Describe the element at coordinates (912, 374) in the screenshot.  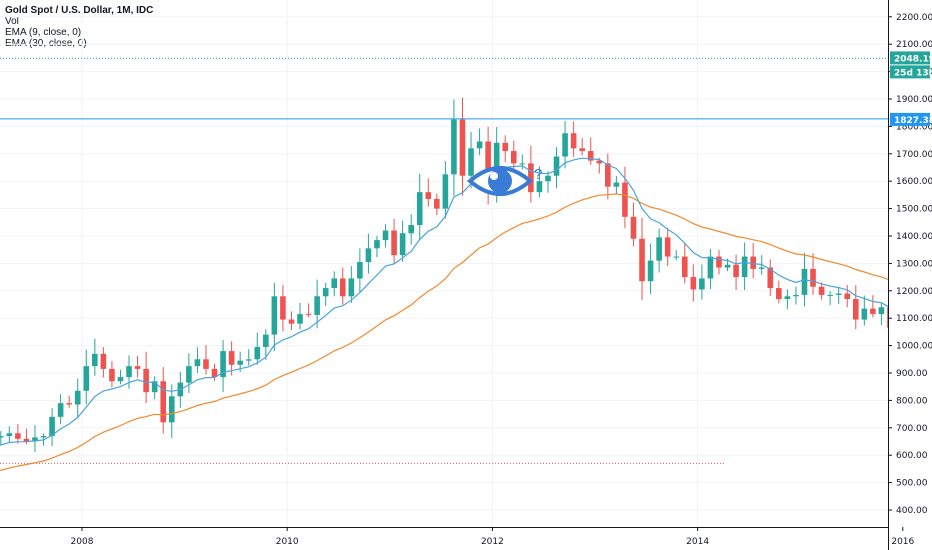
I see `price-tick-label: 900.00` at that location.